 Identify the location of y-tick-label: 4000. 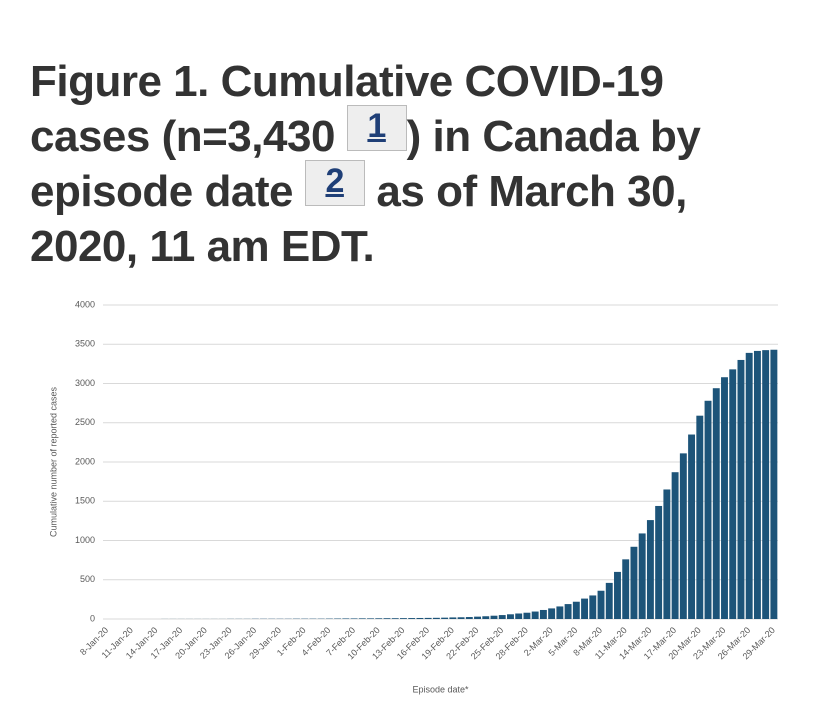
(85, 304).